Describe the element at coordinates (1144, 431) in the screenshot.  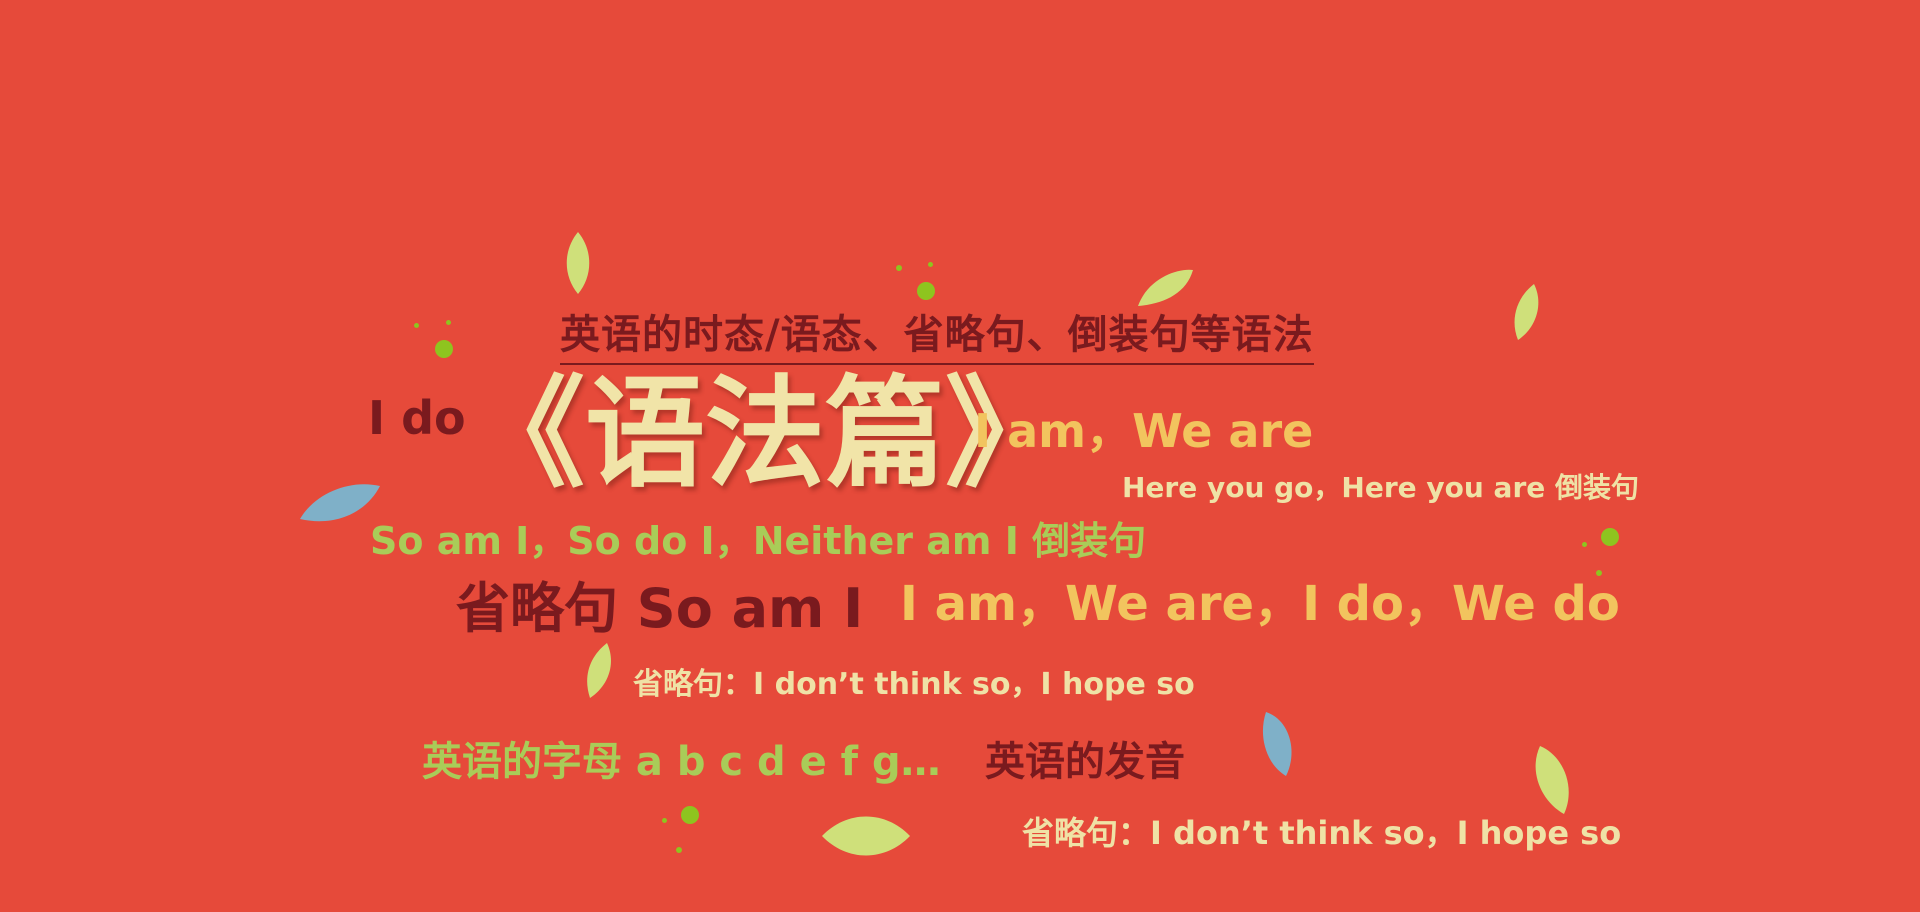
I see `phrase-i-am-we-are: I am，We are` at that location.